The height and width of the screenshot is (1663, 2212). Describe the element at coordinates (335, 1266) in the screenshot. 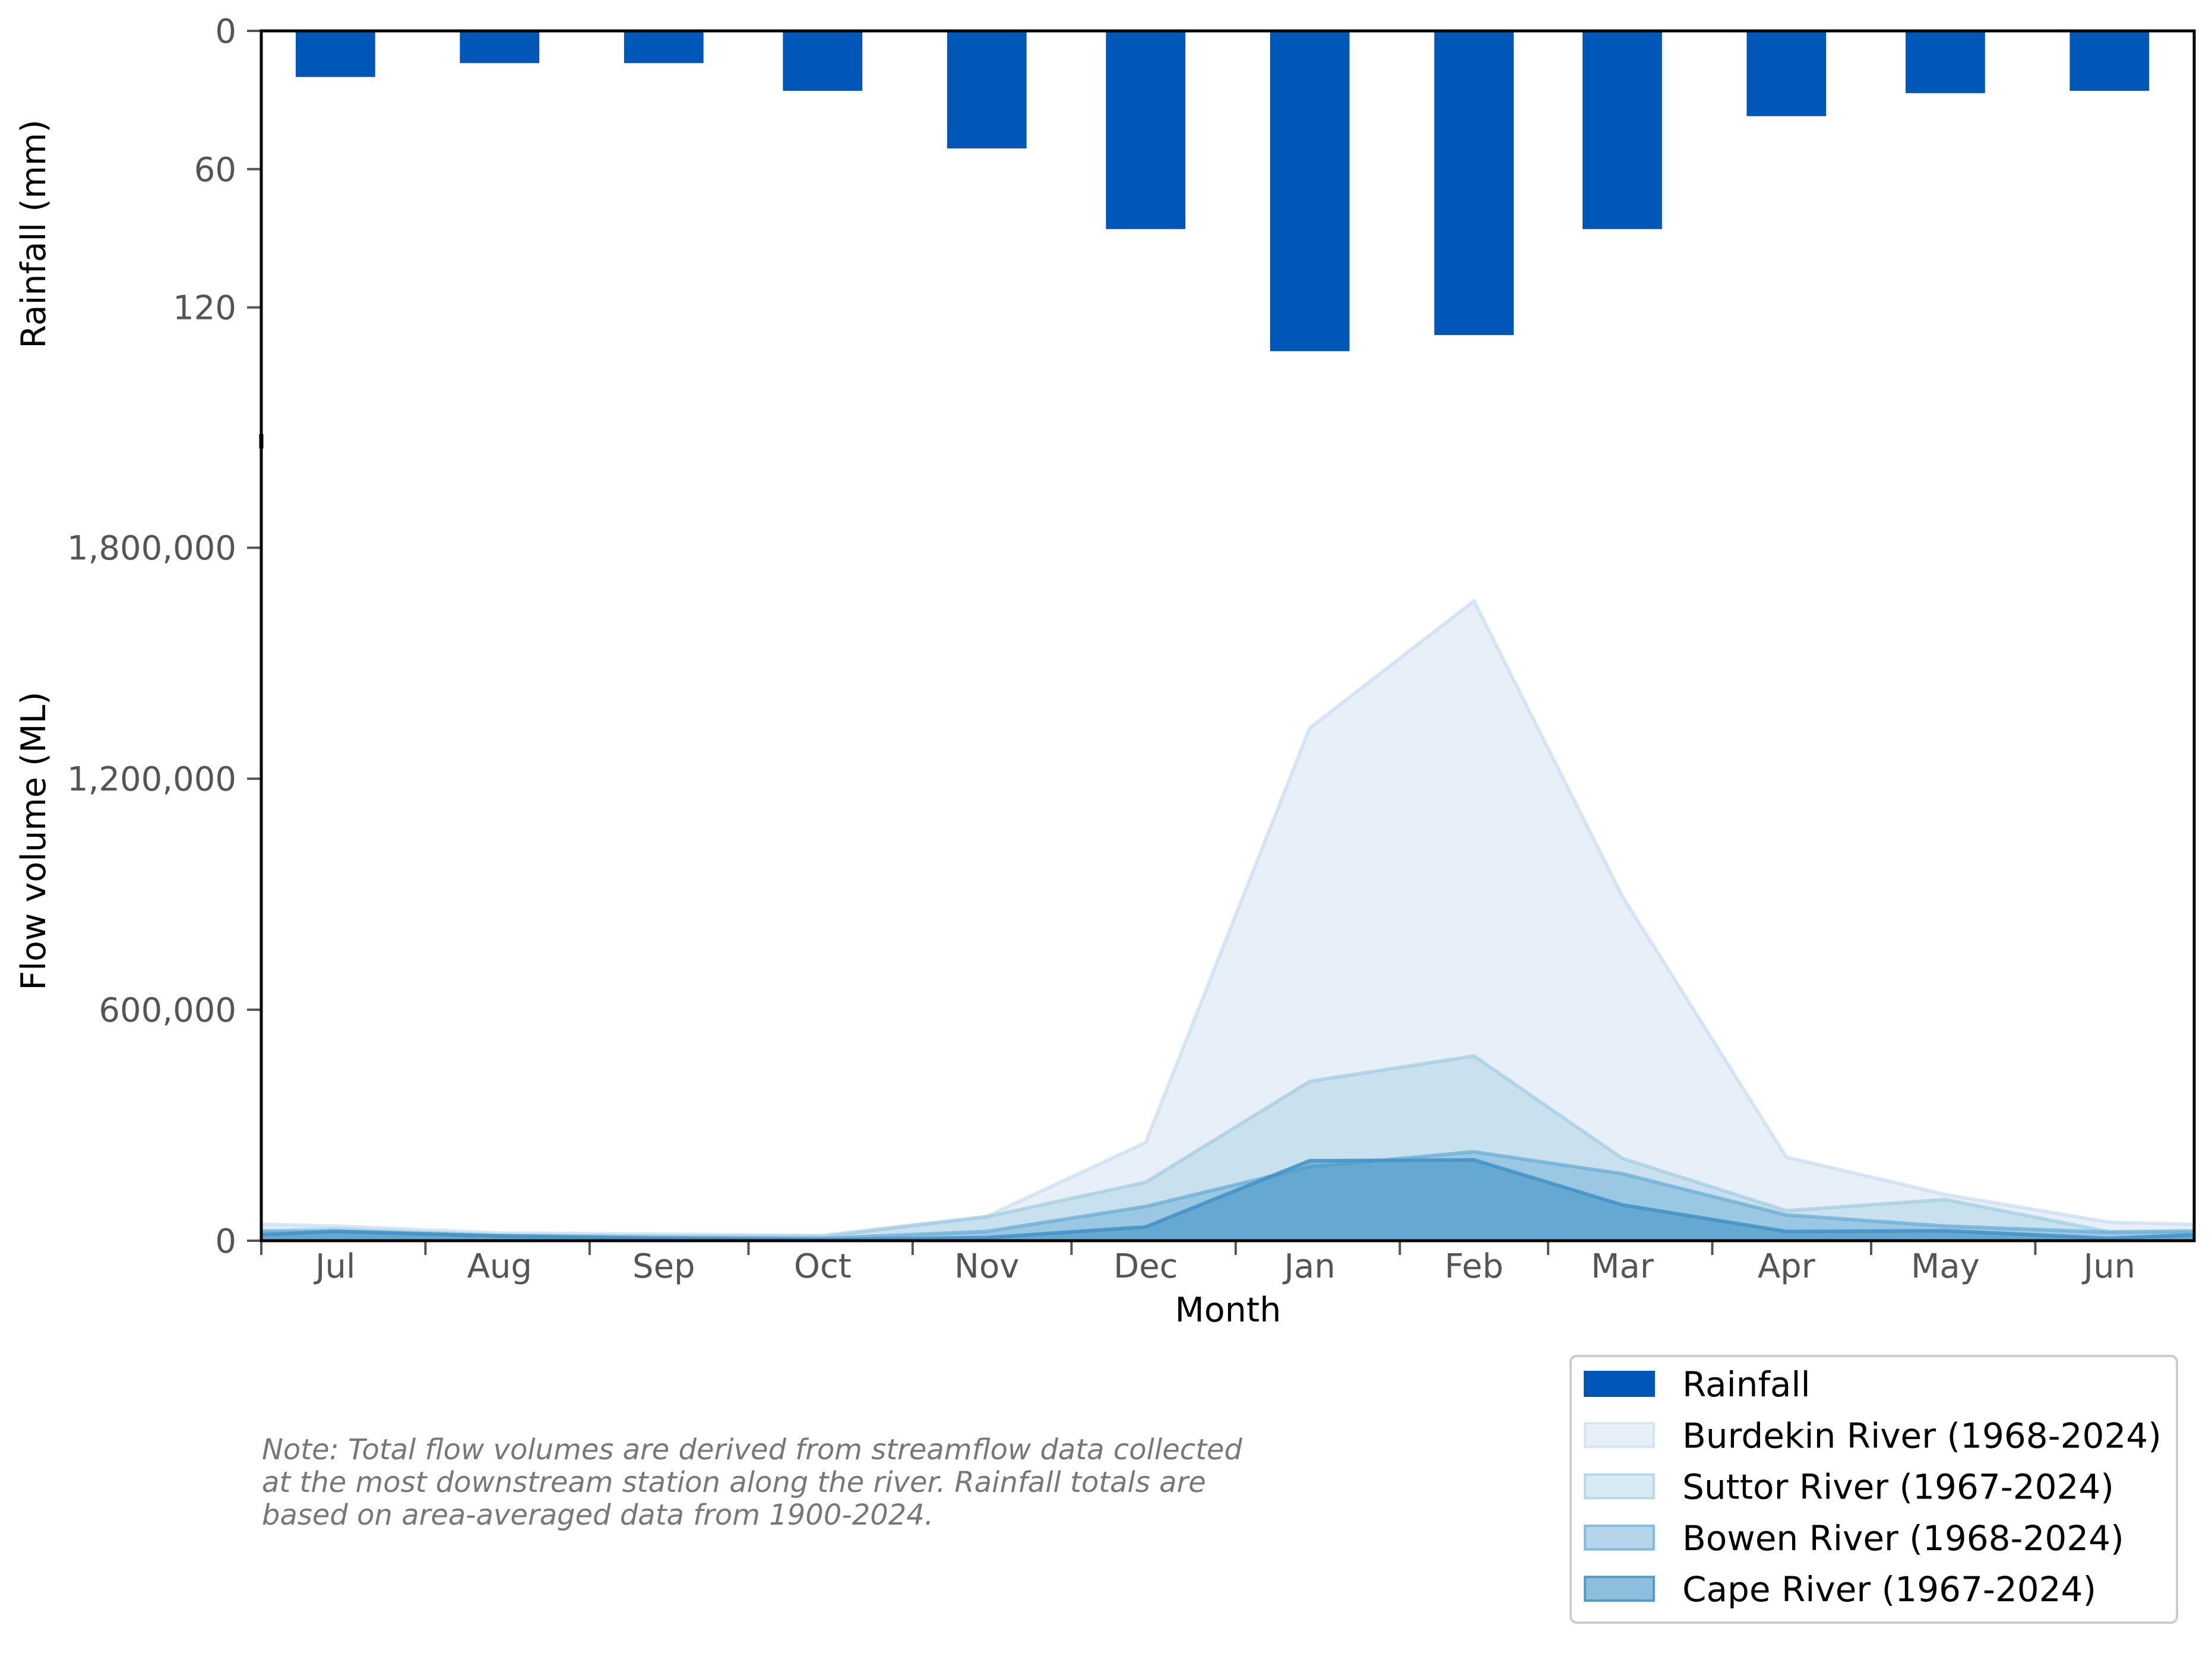

I see `month-label: Jul` at that location.